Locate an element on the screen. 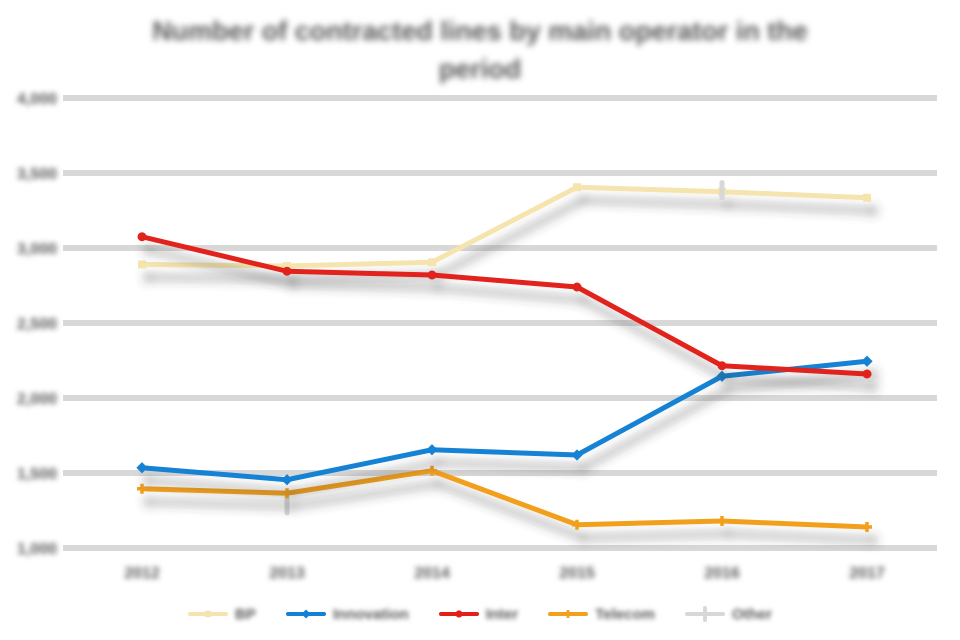 The height and width of the screenshot is (640, 960). y-axis-tick-label: 4,000 is located at coordinates (37, 99).